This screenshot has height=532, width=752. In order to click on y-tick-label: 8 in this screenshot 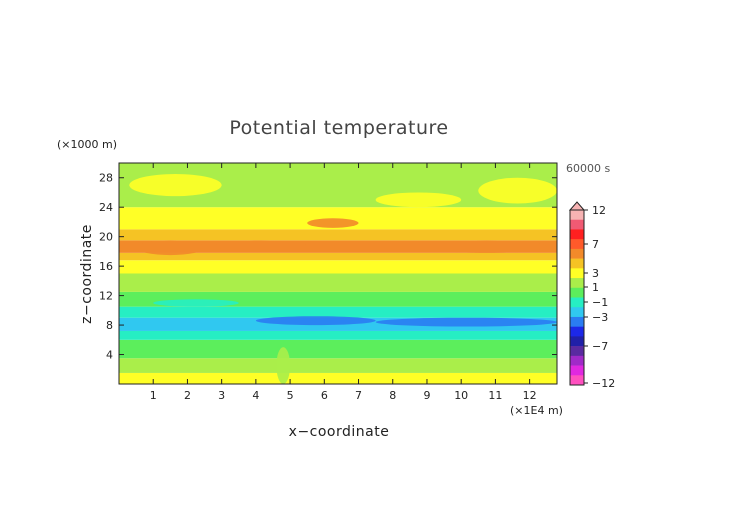, I will do `click(109, 325)`.